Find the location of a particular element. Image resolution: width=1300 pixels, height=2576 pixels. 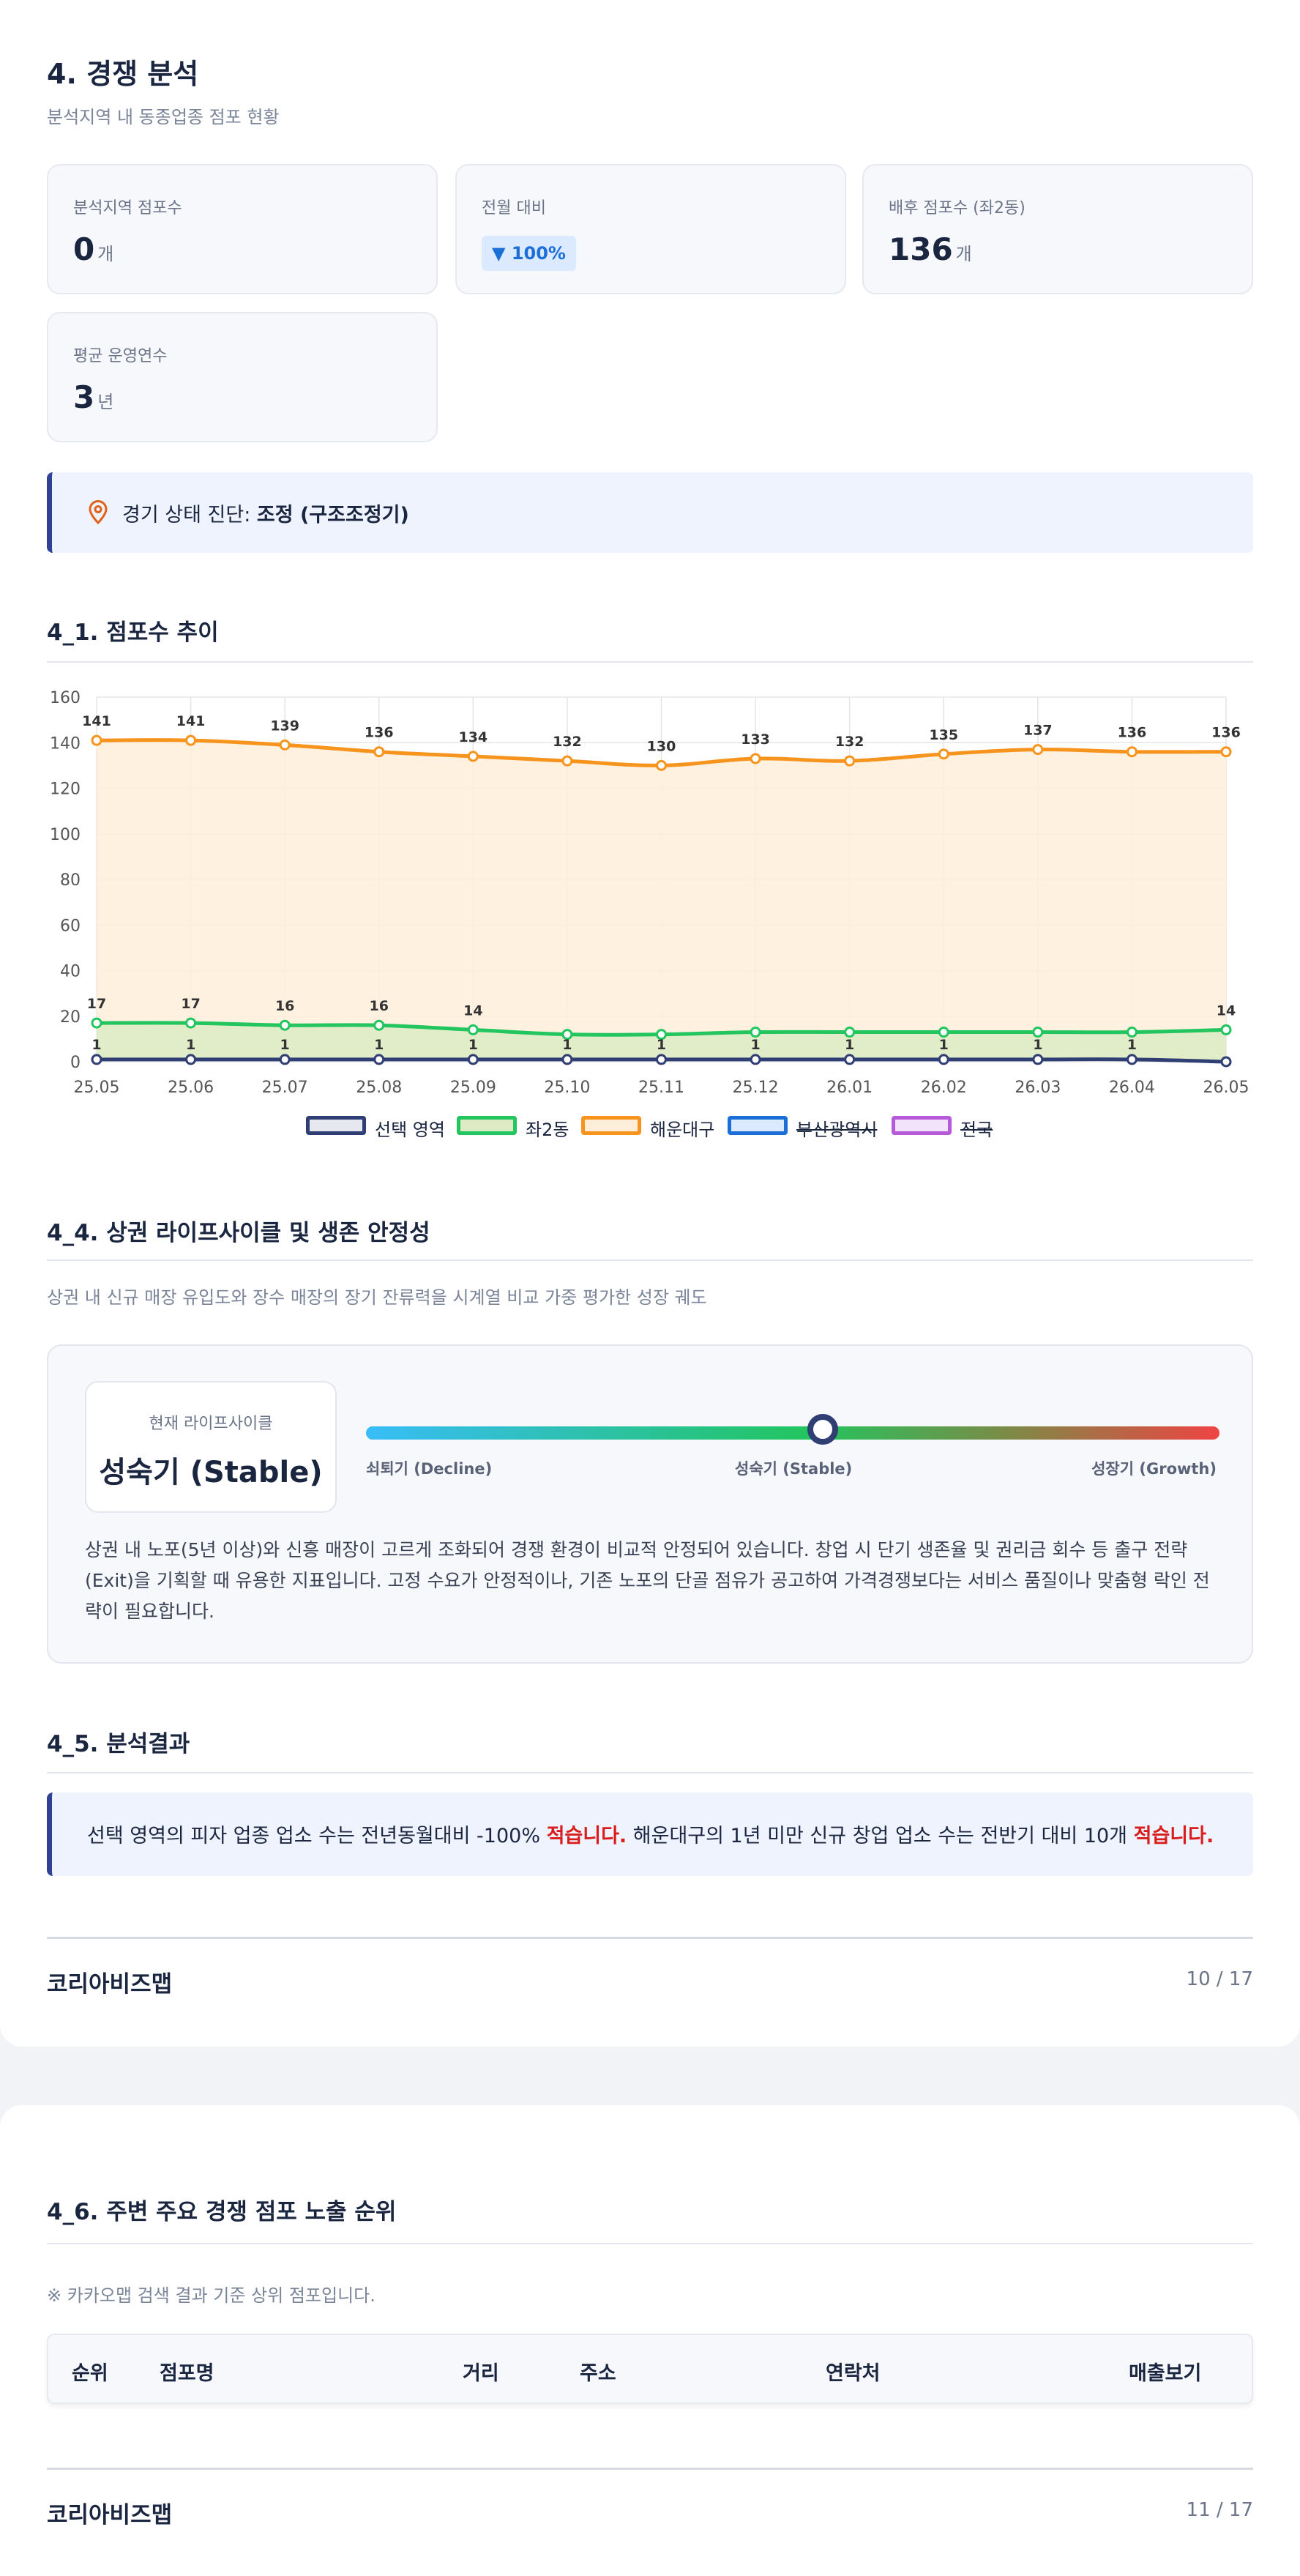

lifecycle-tick-growth: 성장기 (Growth) is located at coordinates (1154, 1469).